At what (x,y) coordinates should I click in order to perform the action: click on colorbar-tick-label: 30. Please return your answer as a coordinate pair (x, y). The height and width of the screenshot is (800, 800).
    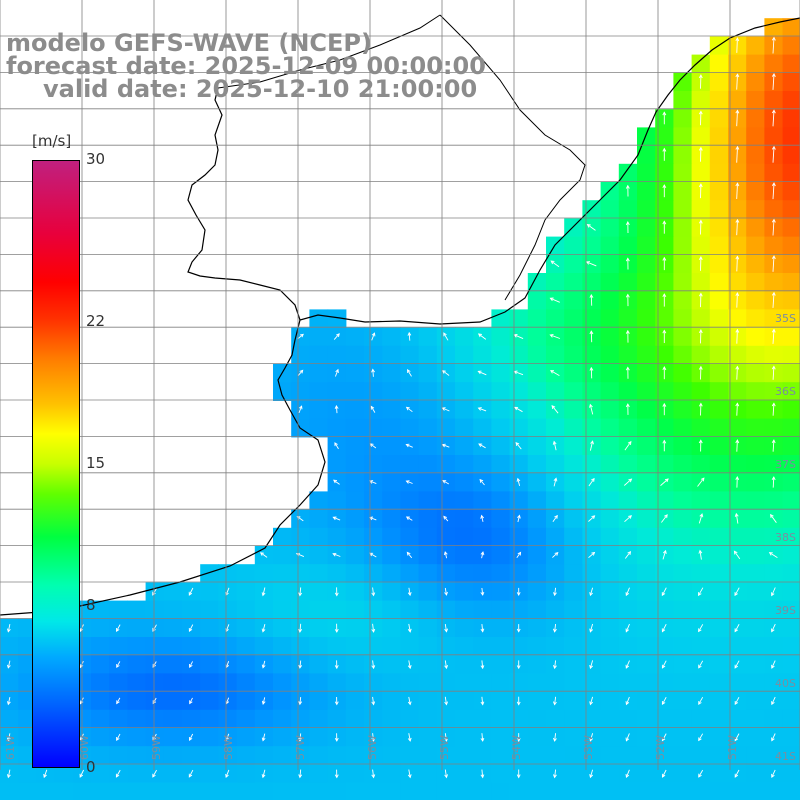
    Looking at the image, I should click on (96, 159).